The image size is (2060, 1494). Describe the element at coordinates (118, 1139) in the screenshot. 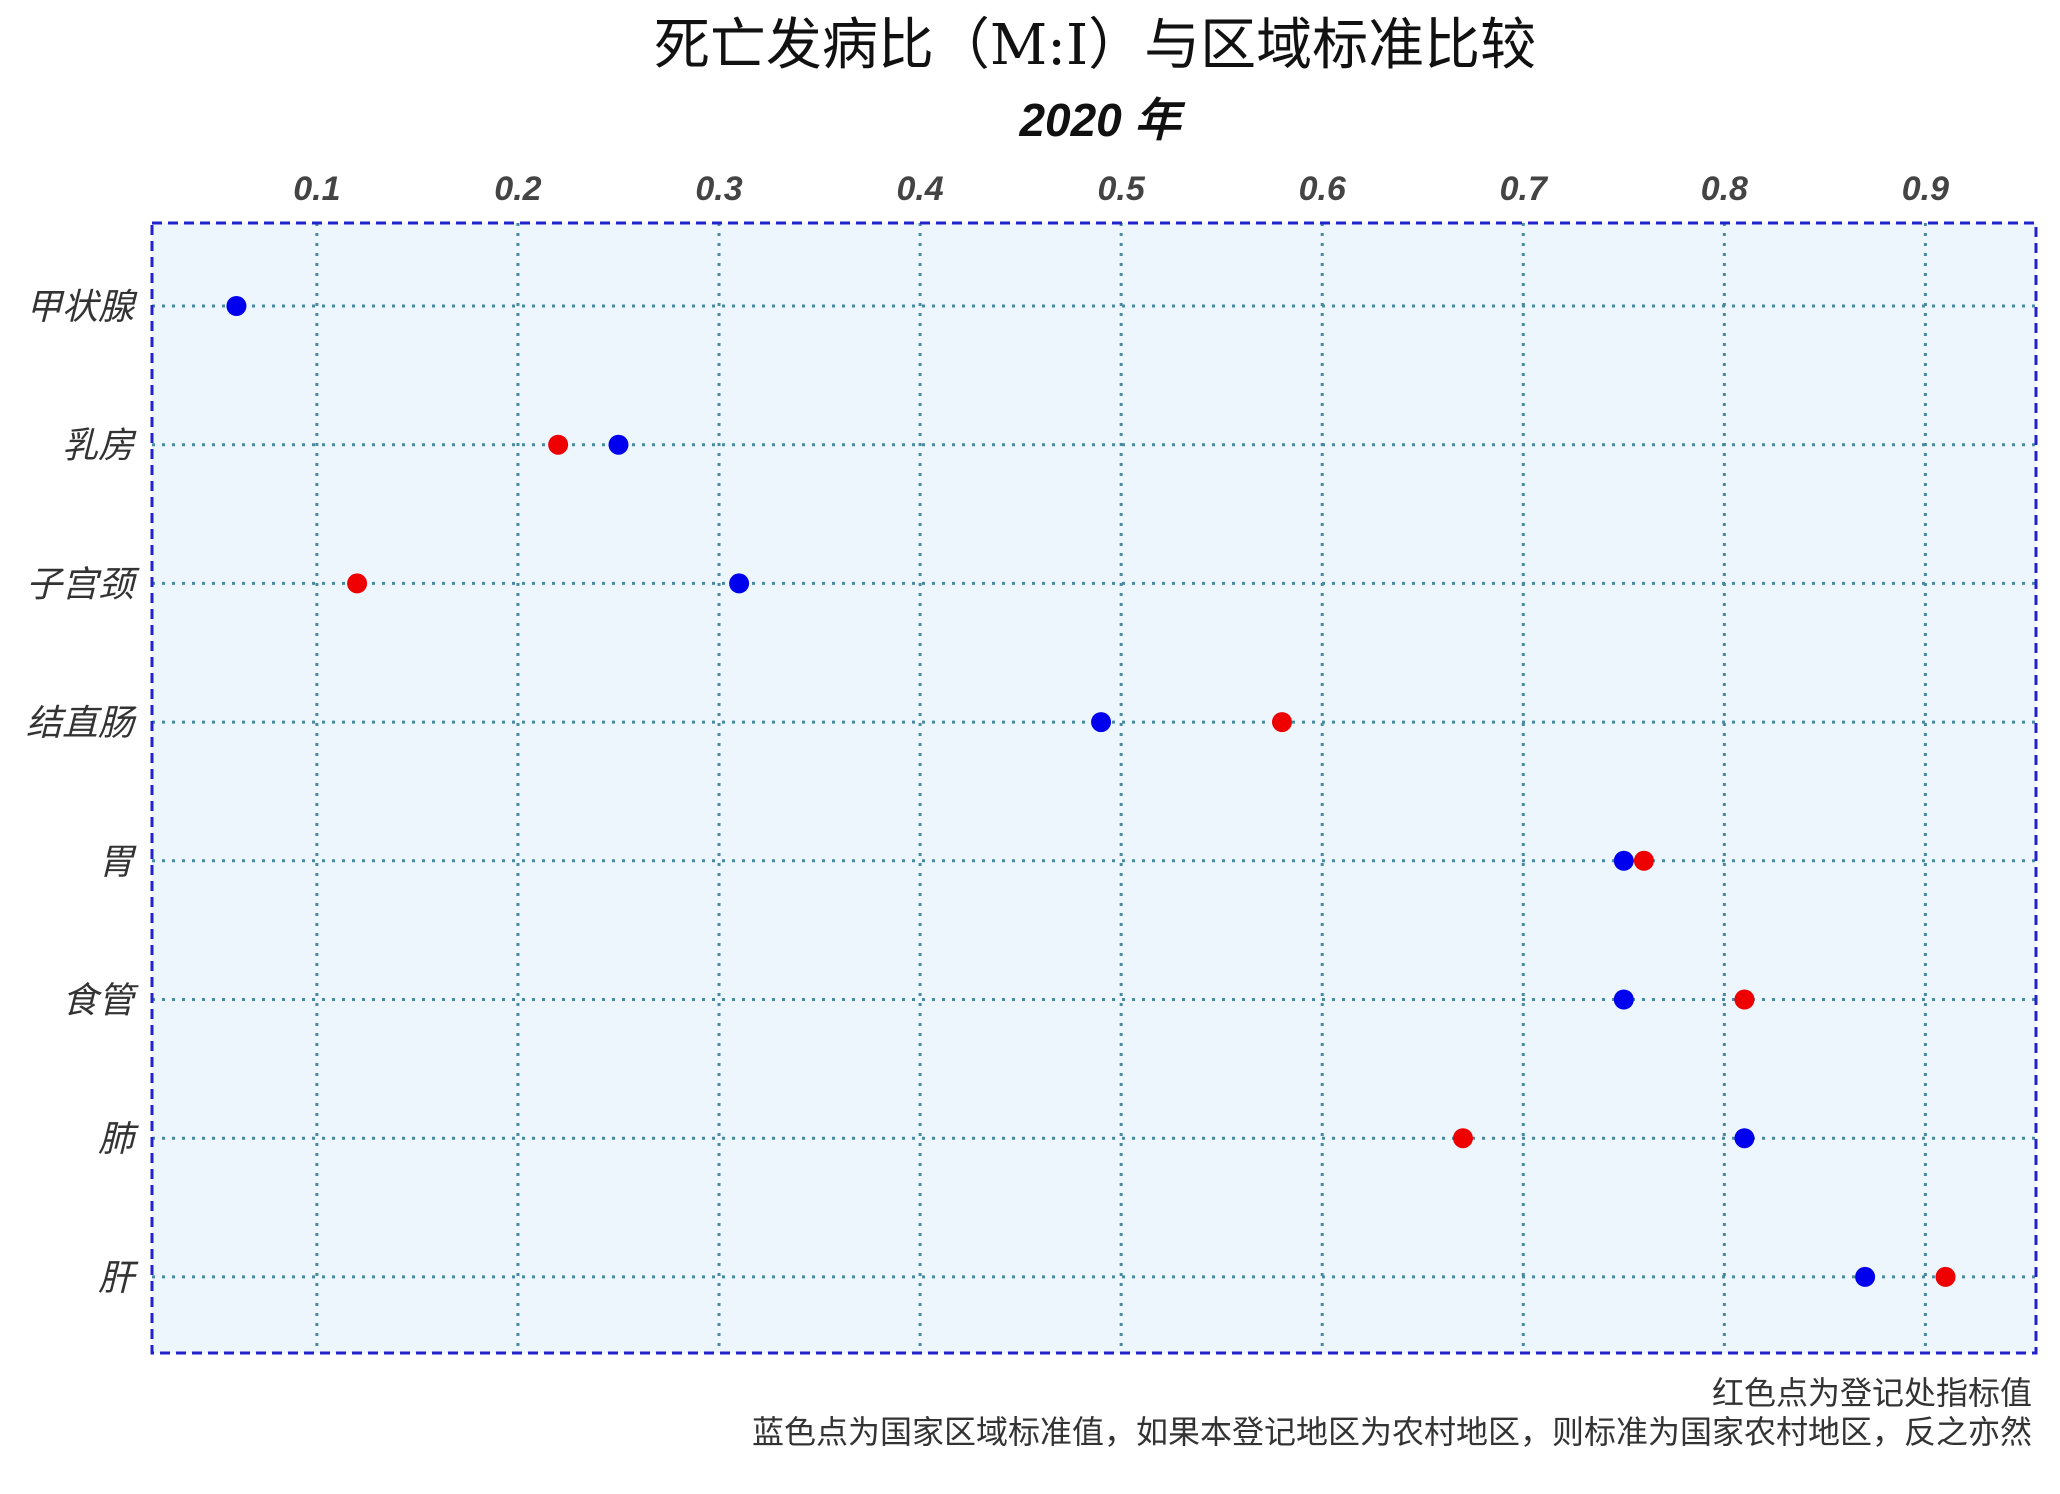

I see `y-tick-label: 肺` at that location.